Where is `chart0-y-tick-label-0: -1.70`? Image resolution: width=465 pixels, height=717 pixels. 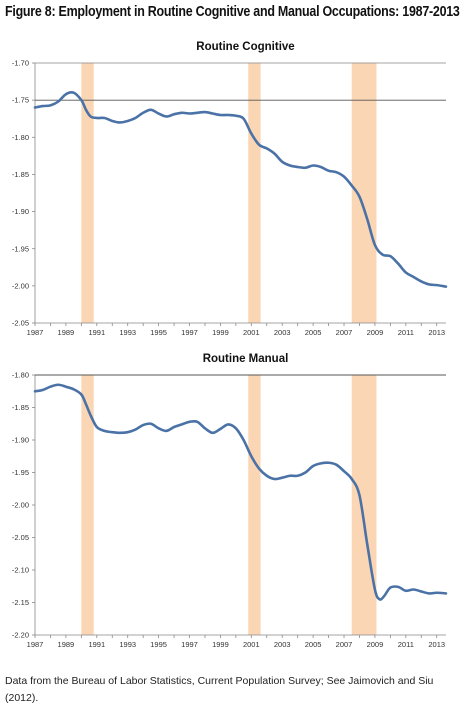
chart0-y-tick-label-0: -1.70 is located at coordinates (20, 63).